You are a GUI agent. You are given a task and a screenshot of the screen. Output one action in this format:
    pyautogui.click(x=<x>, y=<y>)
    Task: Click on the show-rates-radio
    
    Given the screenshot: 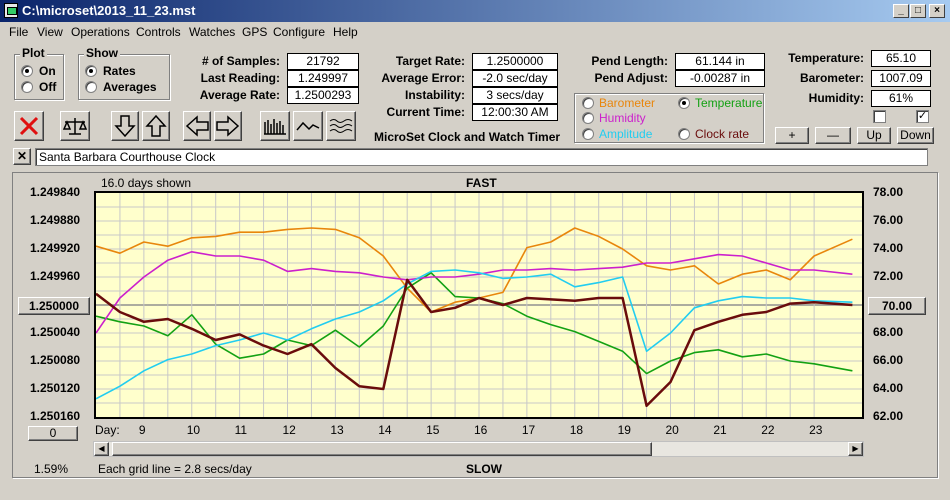 What is the action you would take?
    pyautogui.click(x=91, y=71)
    